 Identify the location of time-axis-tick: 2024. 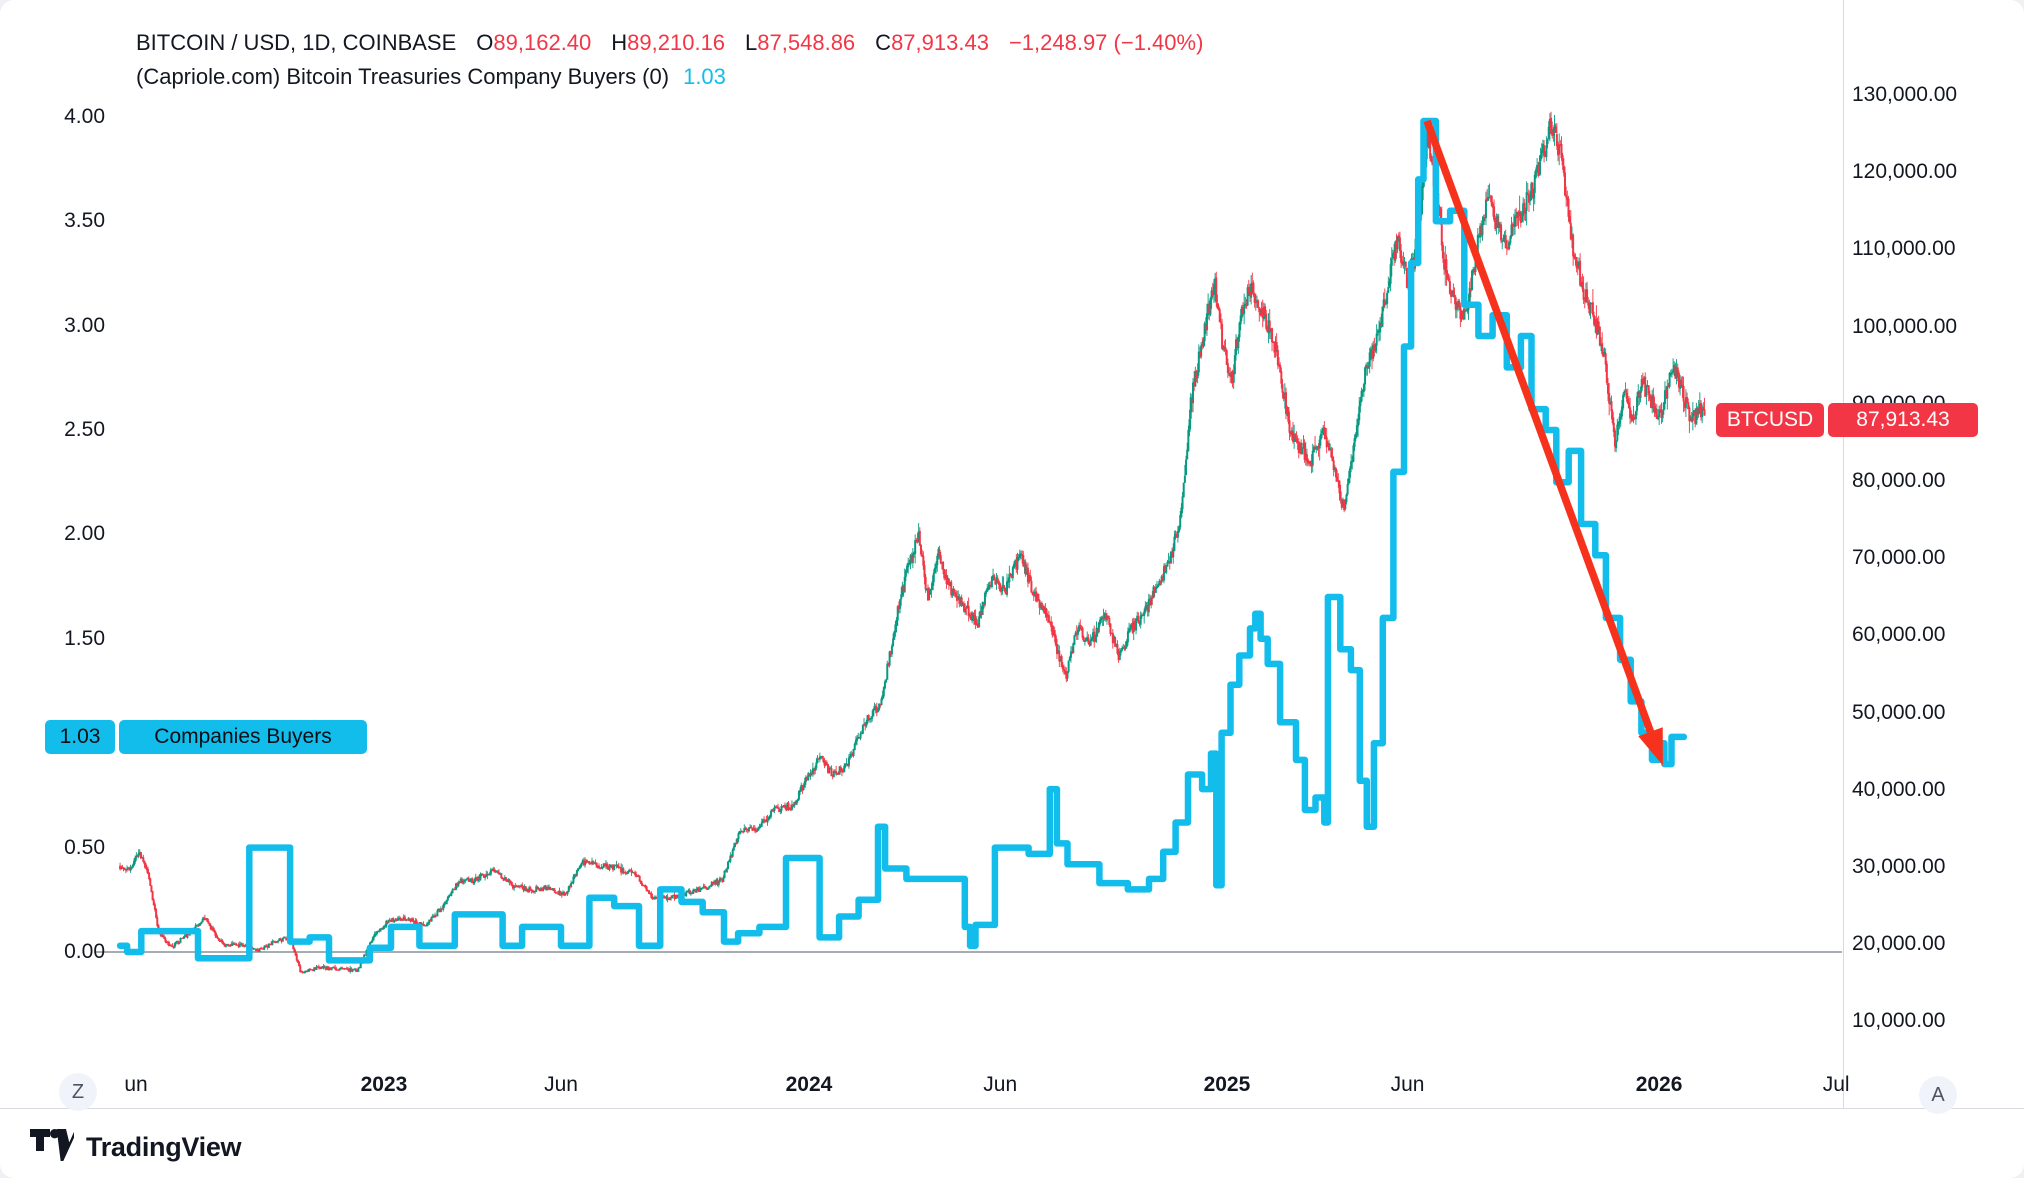
(809, 1084).